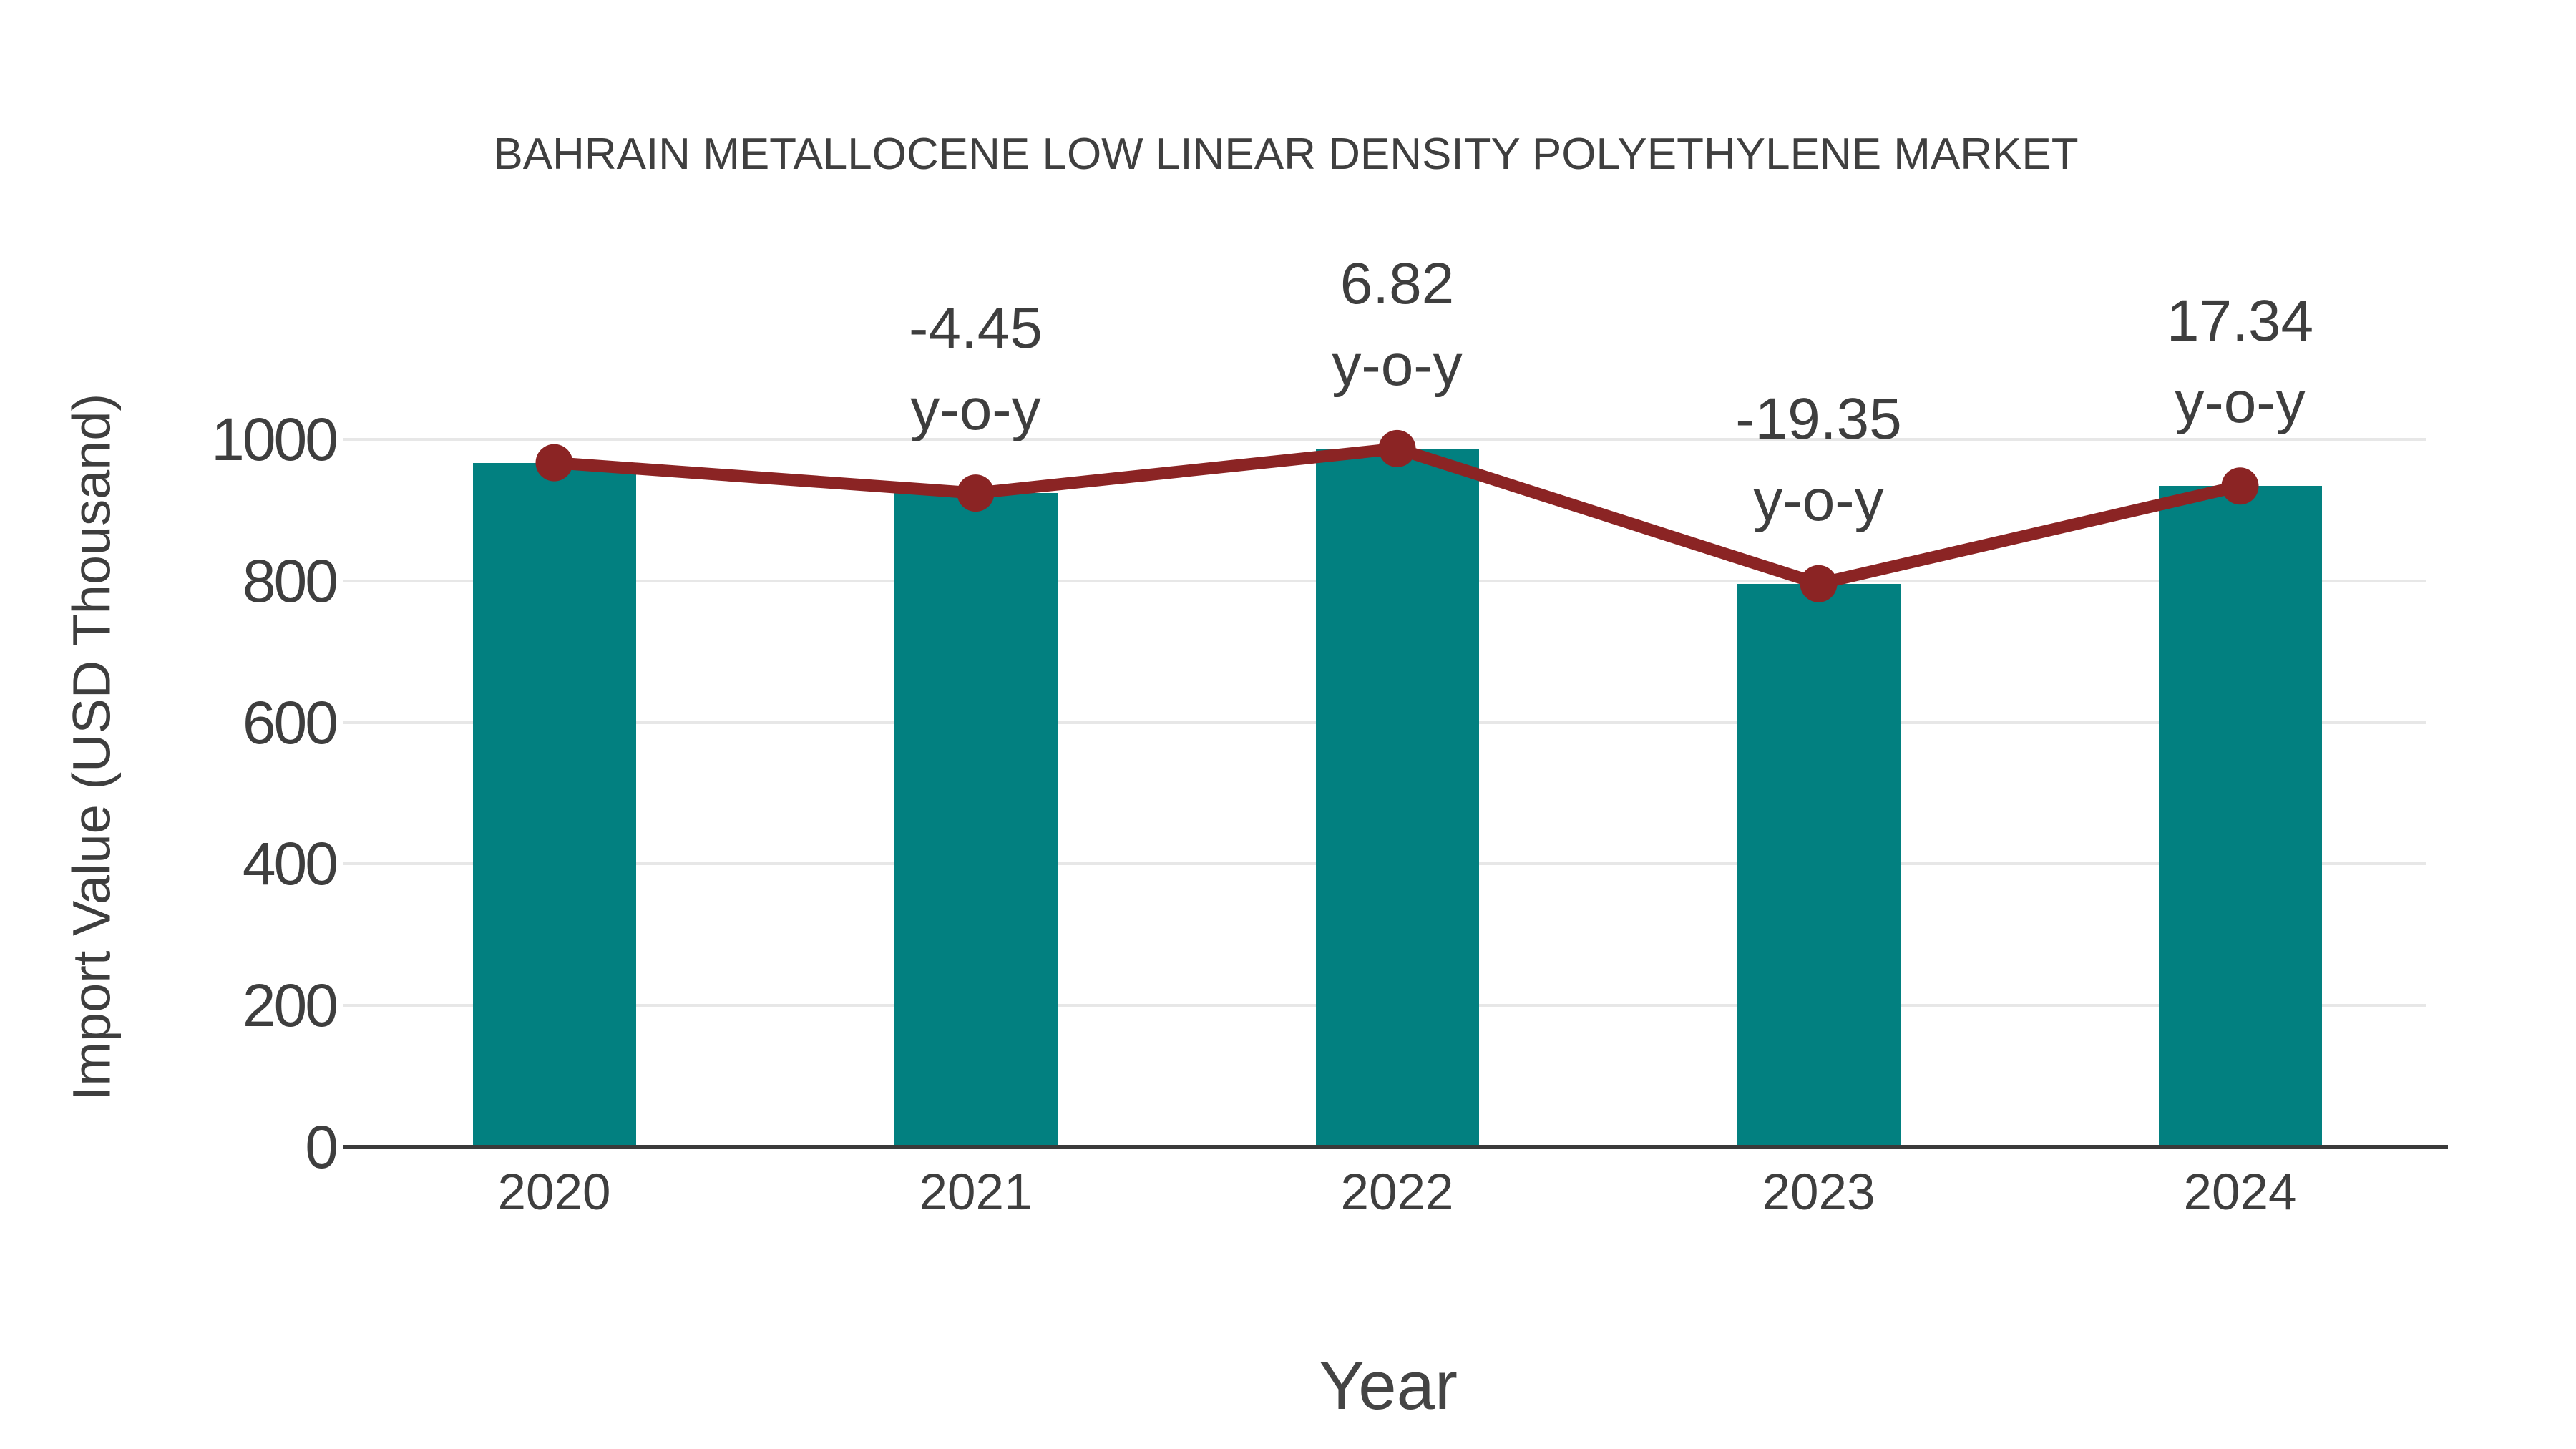  Describe the element at coordinates (274, 439) in the screenshot. I see `y-tick-label: 1000` at that location.